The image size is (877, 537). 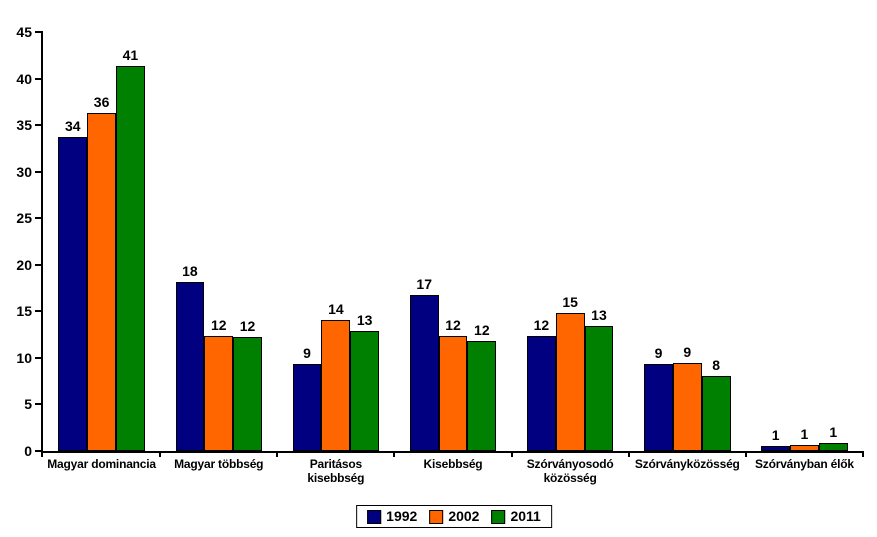 I want to click on bar-value-label: 15, so click(x=570, y=302).